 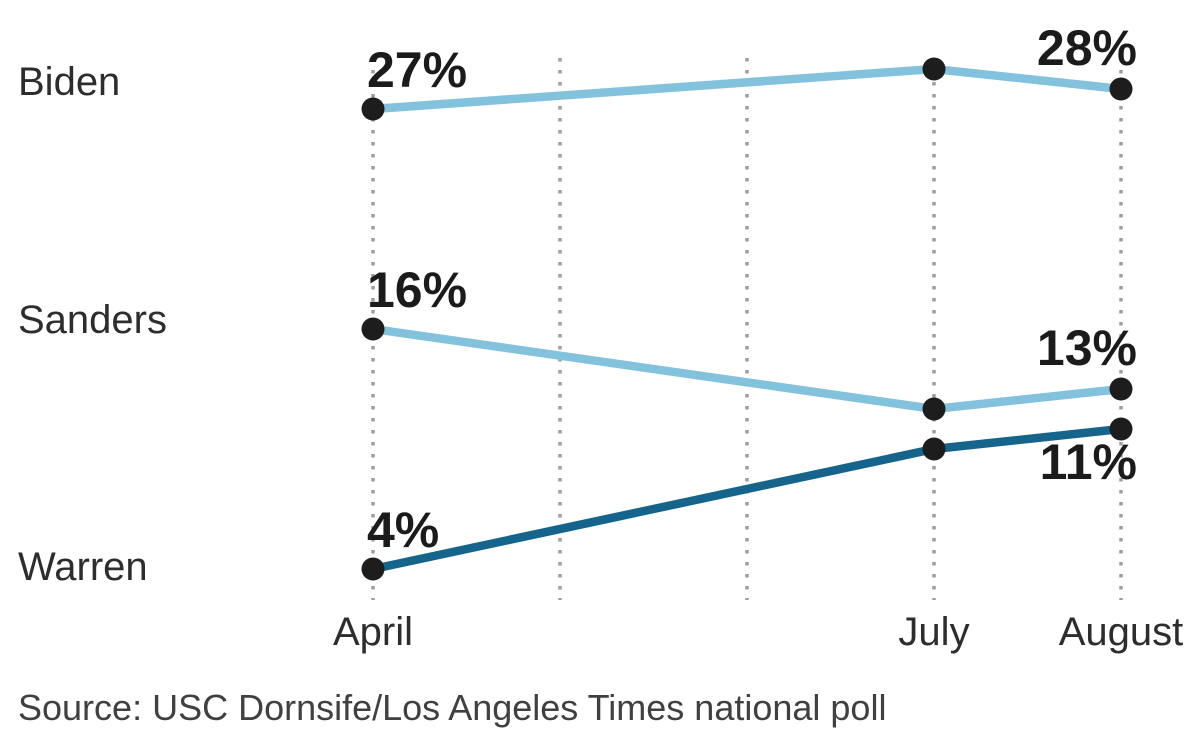 I want to click on data-point-biden-july, so click(x=934, y=69).